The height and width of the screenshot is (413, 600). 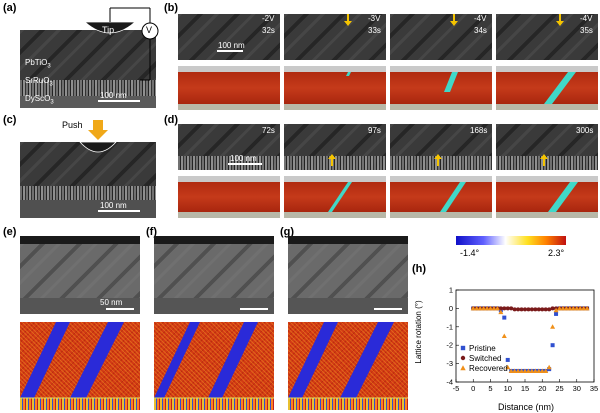 What do you see at coordinates (10, 120) in the screenshot?
I see `panel-label-c: (c)` at bounding box center [10, 120].